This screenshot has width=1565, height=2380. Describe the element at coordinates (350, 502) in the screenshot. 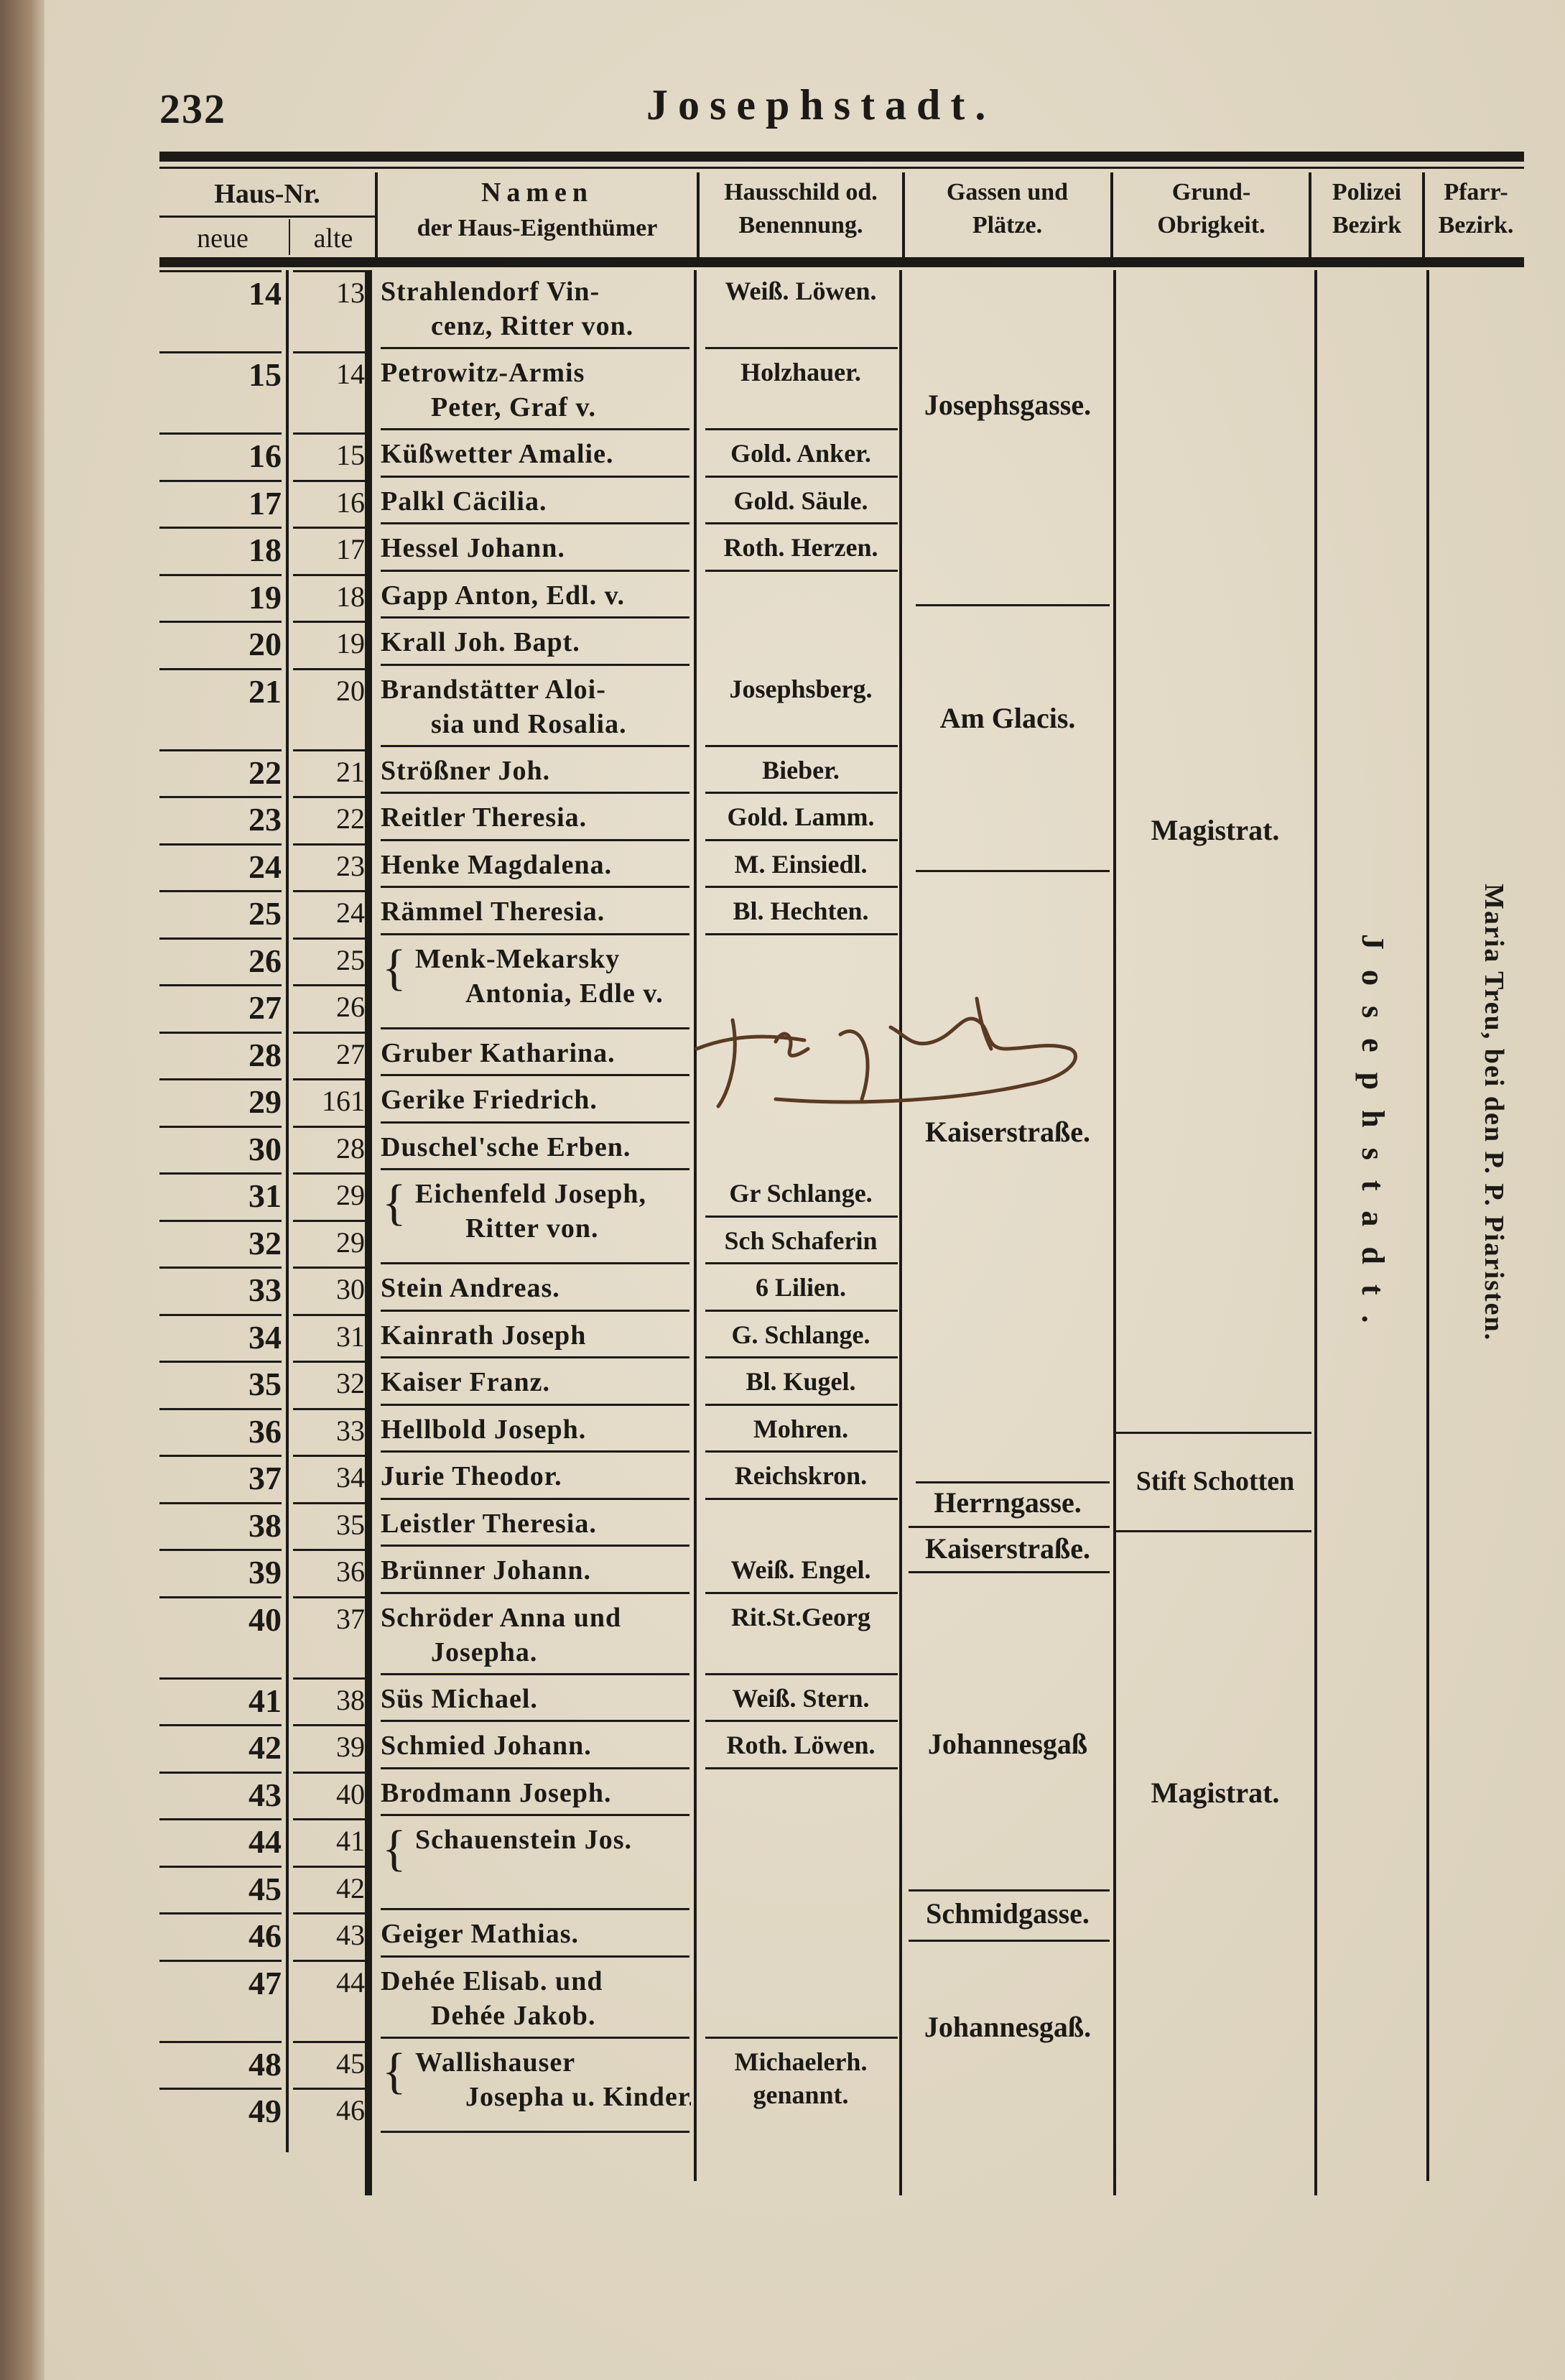

I see `house-number-old: 16` at that location.